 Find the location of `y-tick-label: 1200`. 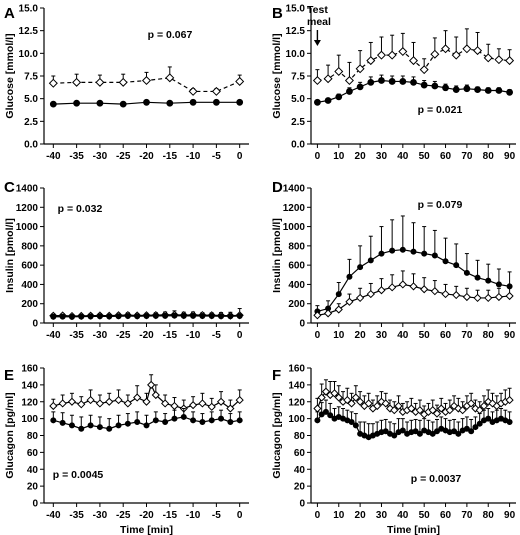

y-tick-label: 1200 is located at coordinates (294, 208).